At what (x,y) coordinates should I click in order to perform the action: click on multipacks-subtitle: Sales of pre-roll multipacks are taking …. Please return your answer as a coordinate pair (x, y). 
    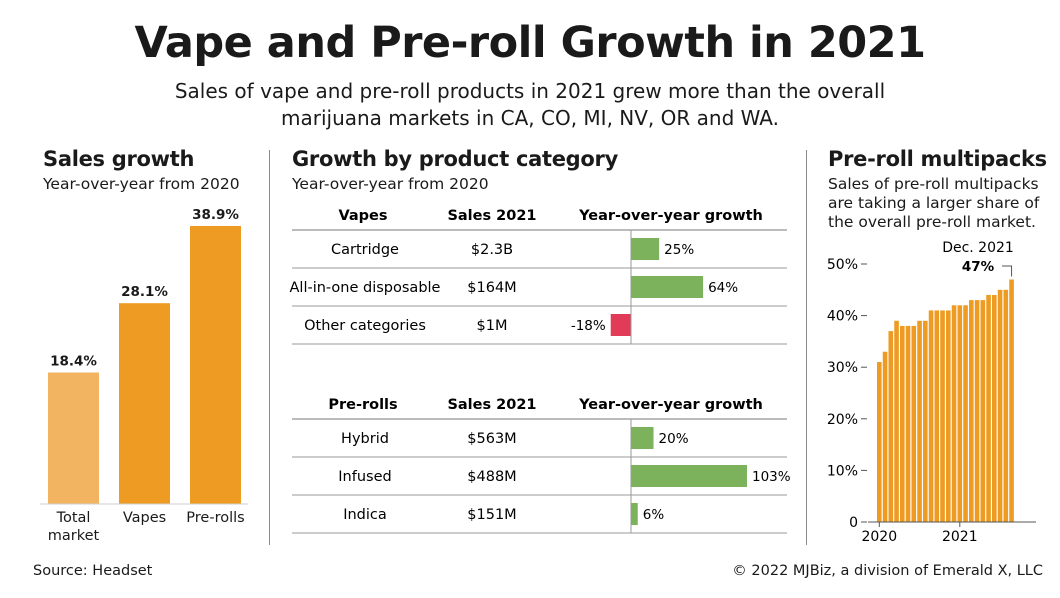
    Looking at the image, I should click on (934, 203).